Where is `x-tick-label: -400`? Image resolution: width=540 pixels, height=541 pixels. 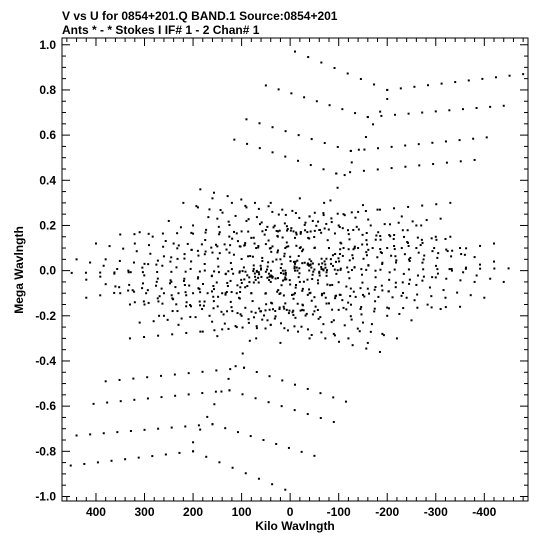
x-tick-label: -400 is located at coordinates (484, 512).